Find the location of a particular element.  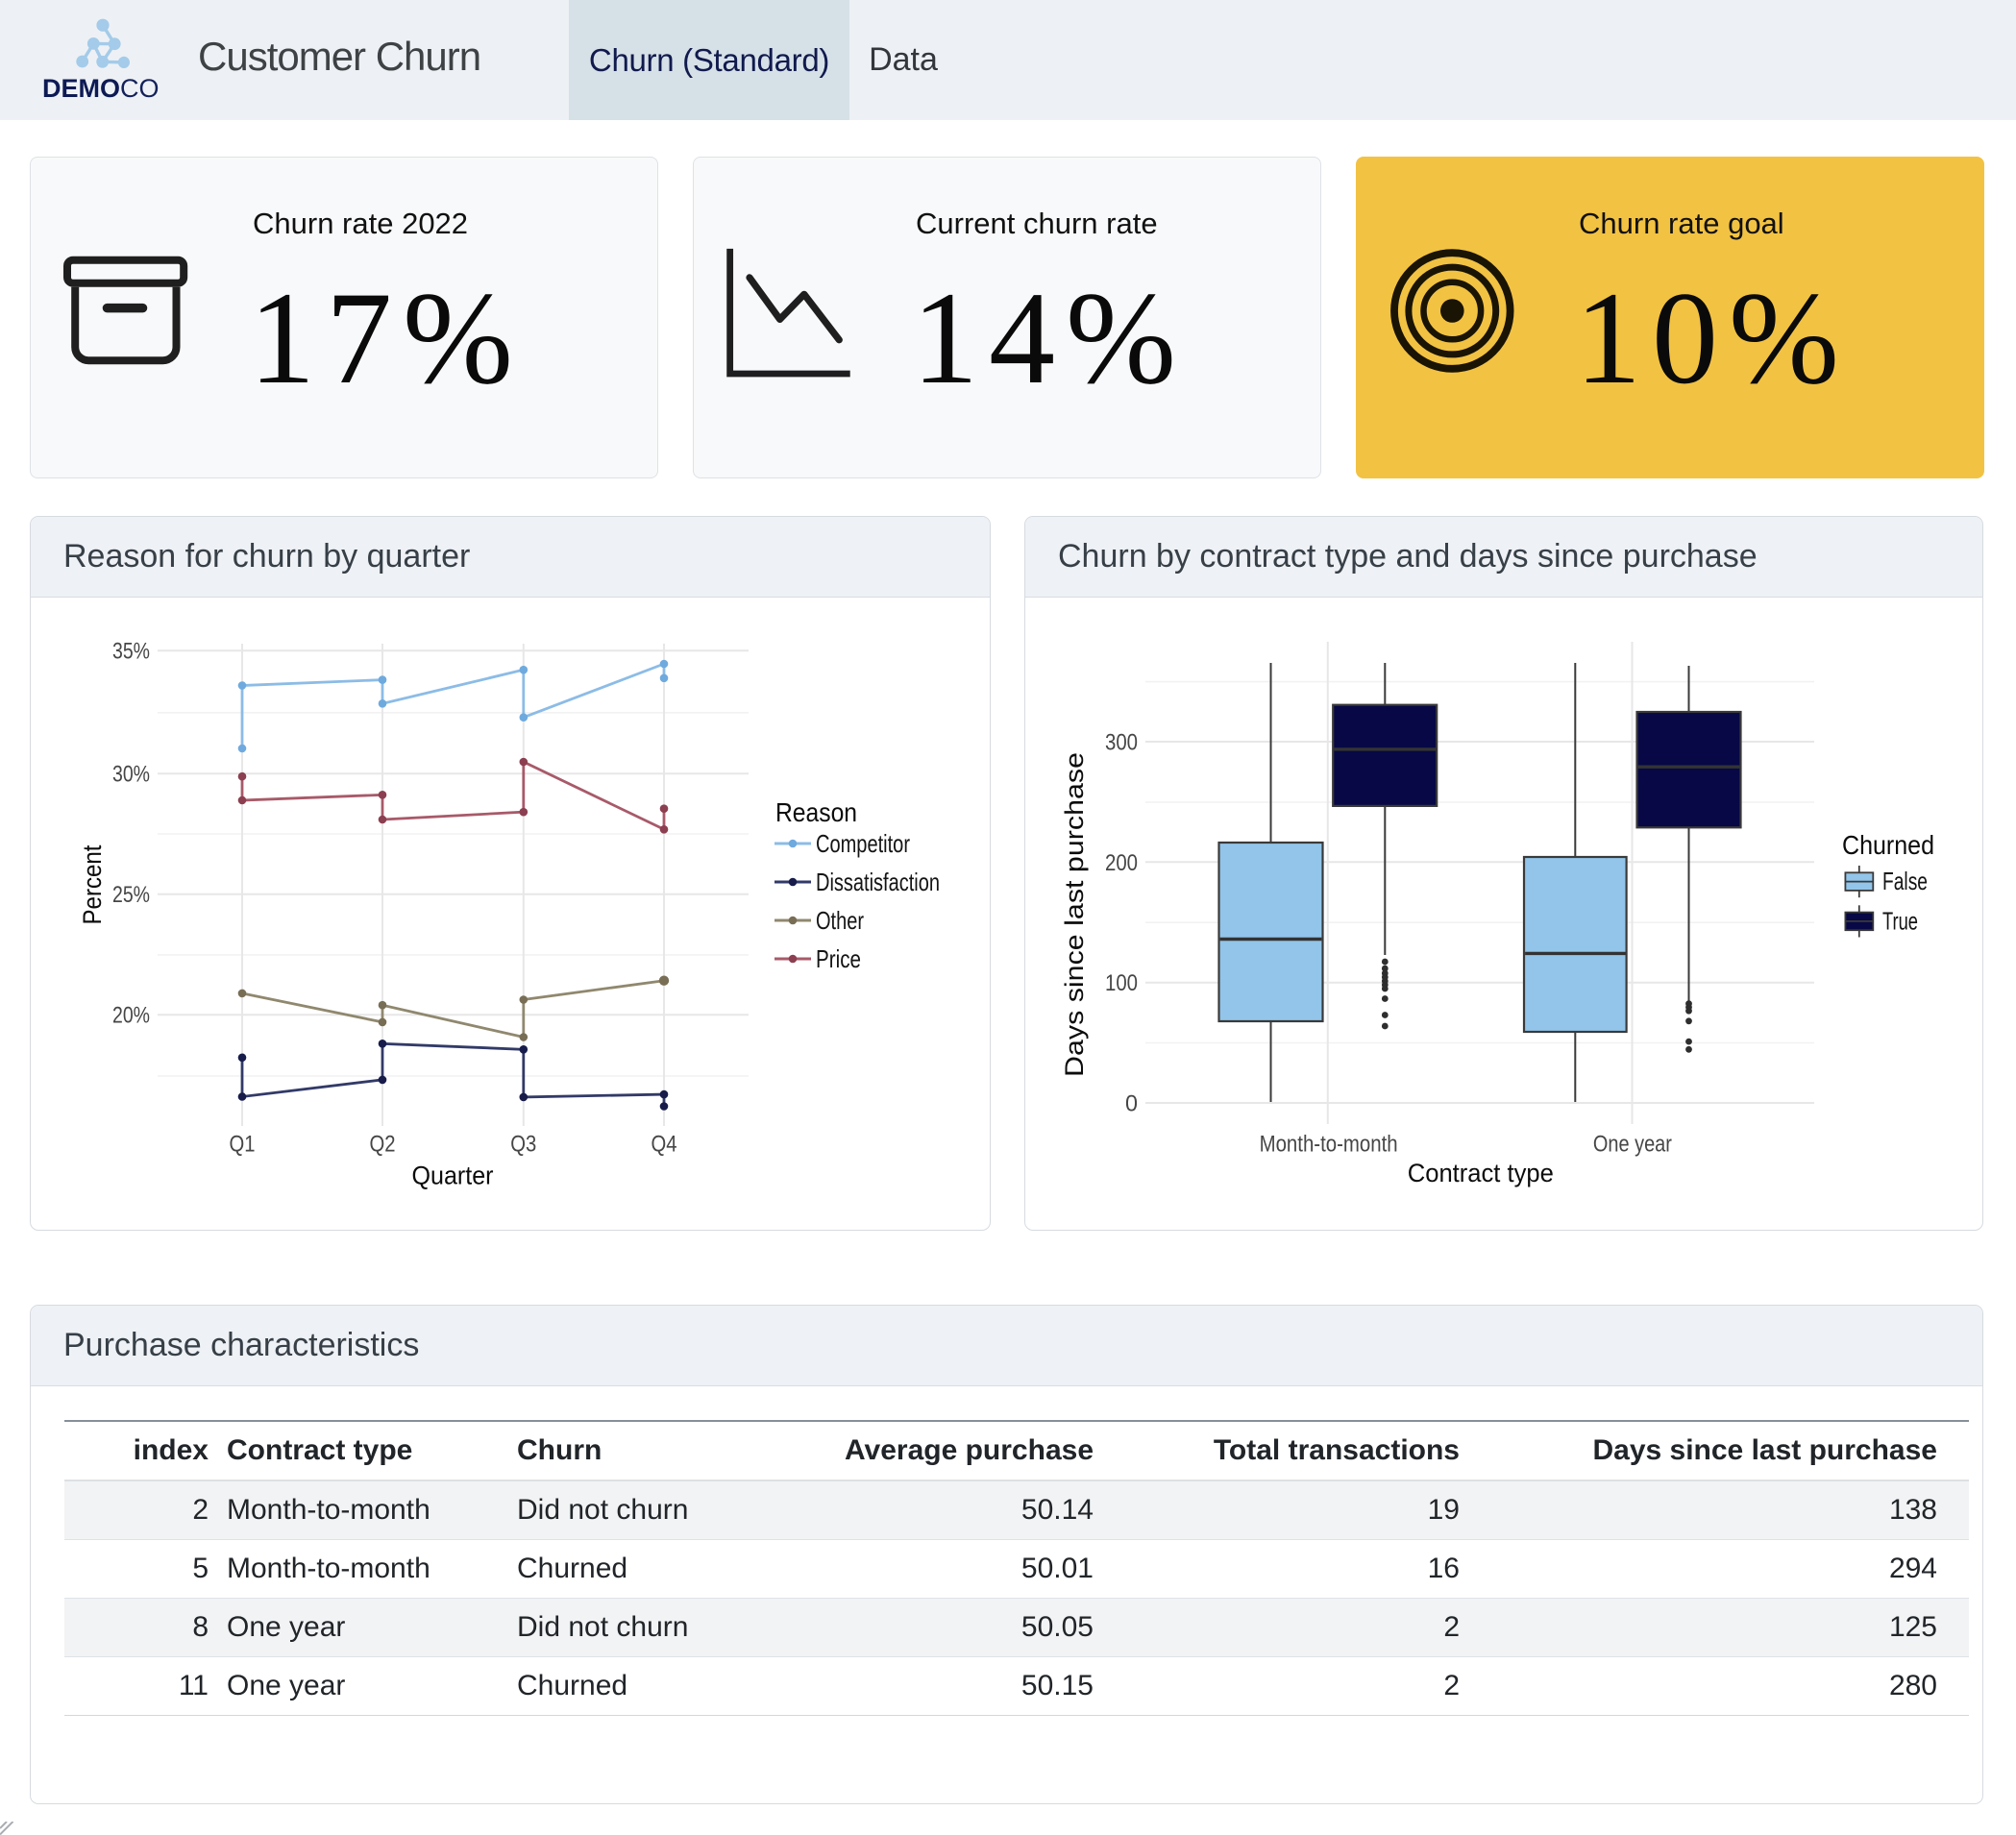

svg-text: 30% is located at coordinates (131, 775).